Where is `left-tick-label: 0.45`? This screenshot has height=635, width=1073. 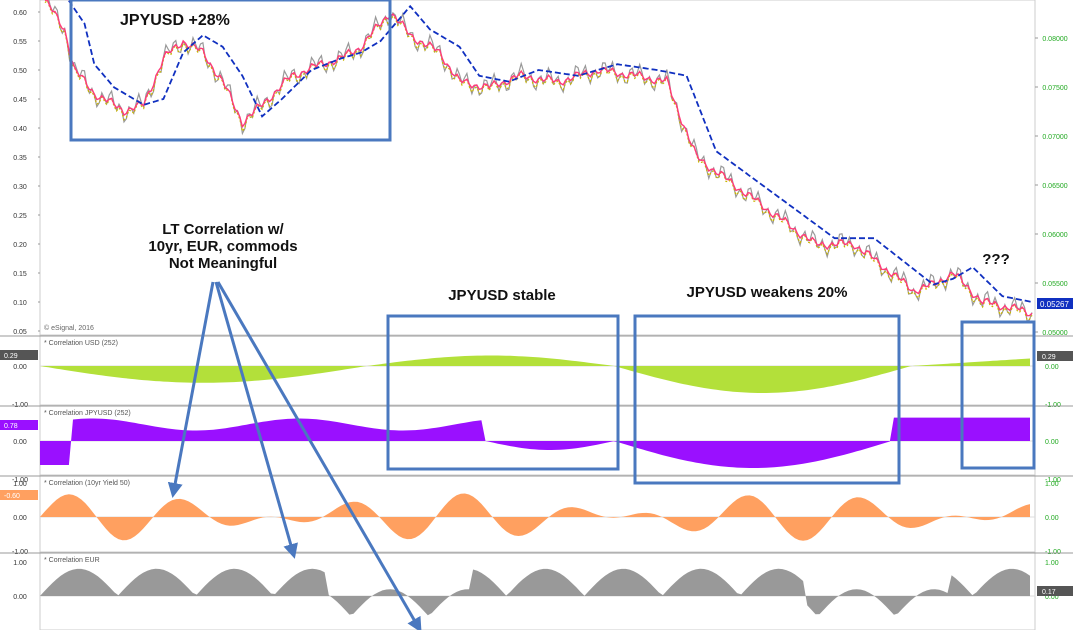
left-tick-label: 0.45 is located at coordinates (20, 100).